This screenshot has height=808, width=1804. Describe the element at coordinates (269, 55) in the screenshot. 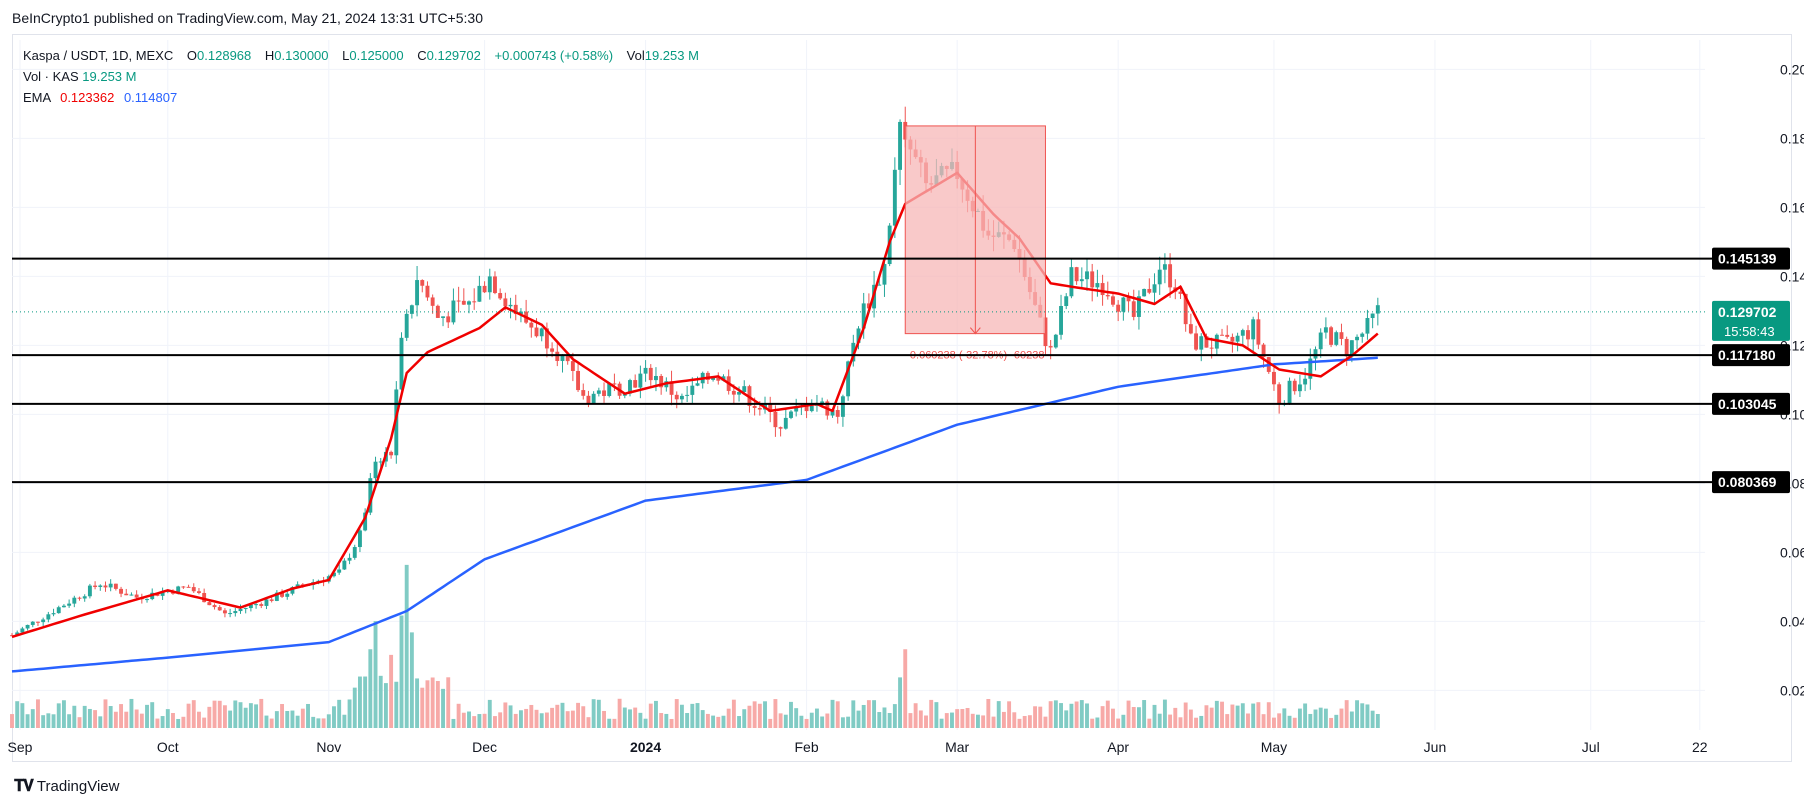

I see `ohlc-h-key: H` at that location.